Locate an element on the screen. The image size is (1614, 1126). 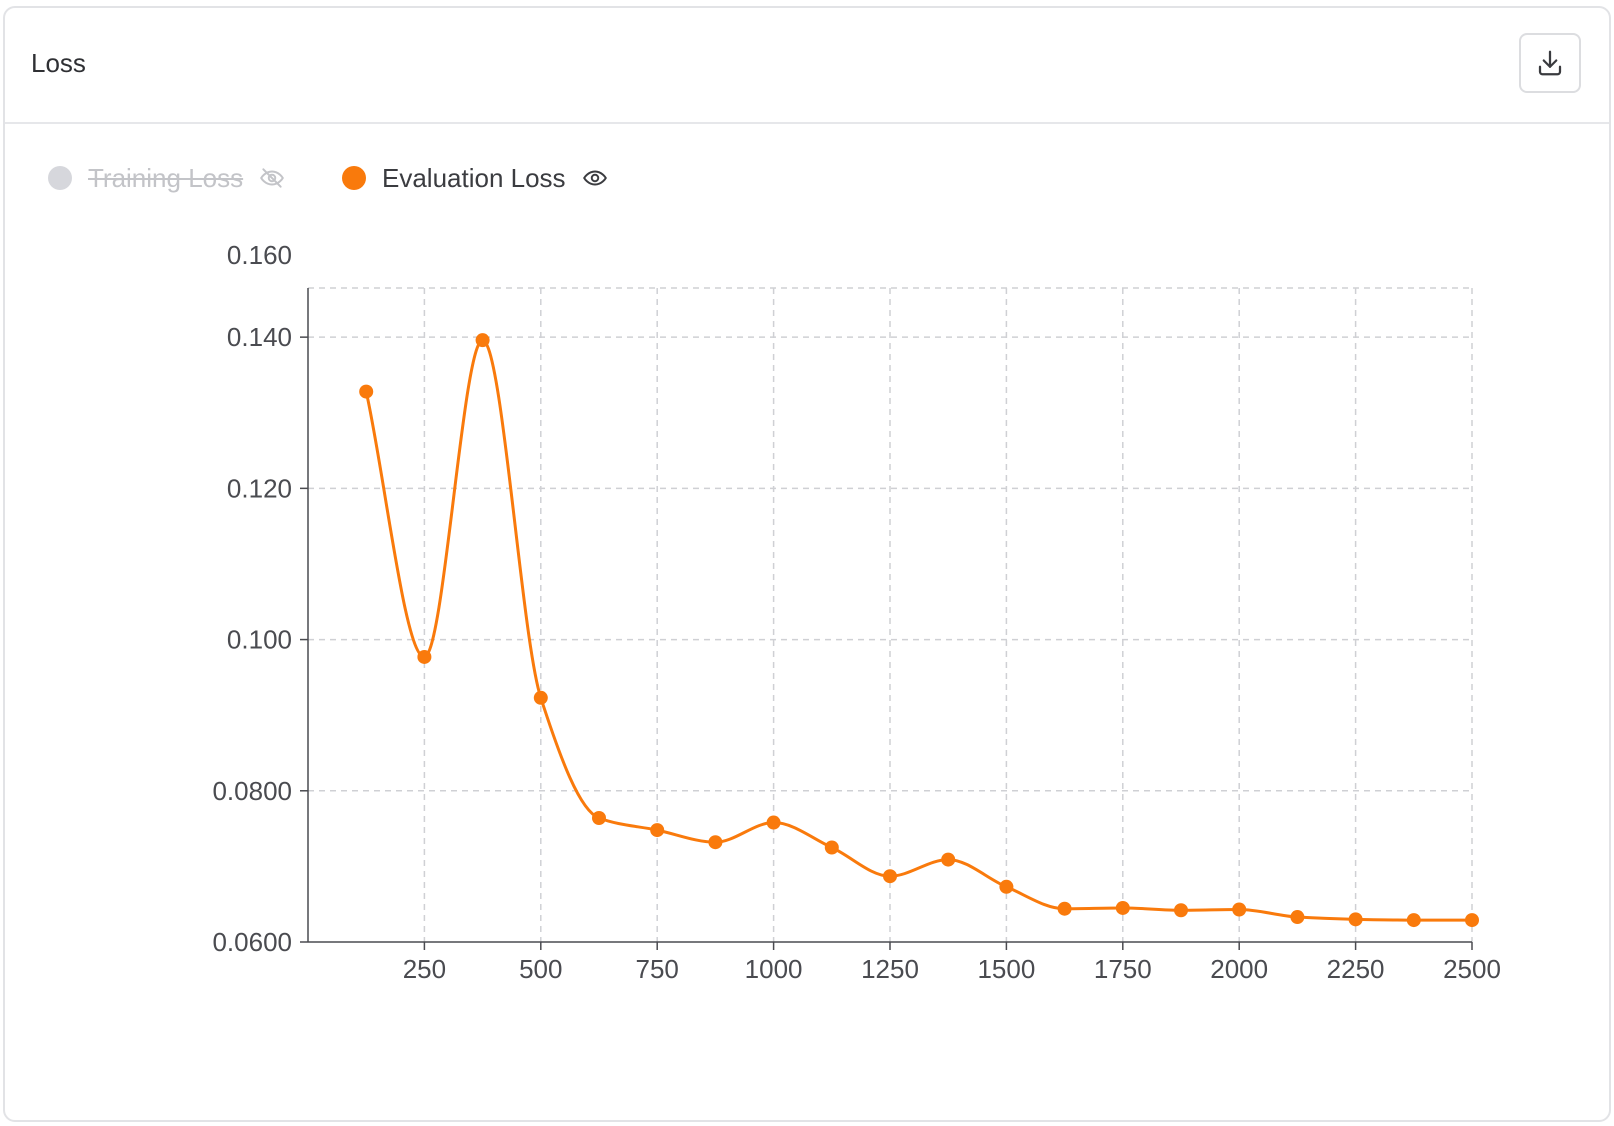
x-tick-label: 1500 is located at coordinates (1006, 969).